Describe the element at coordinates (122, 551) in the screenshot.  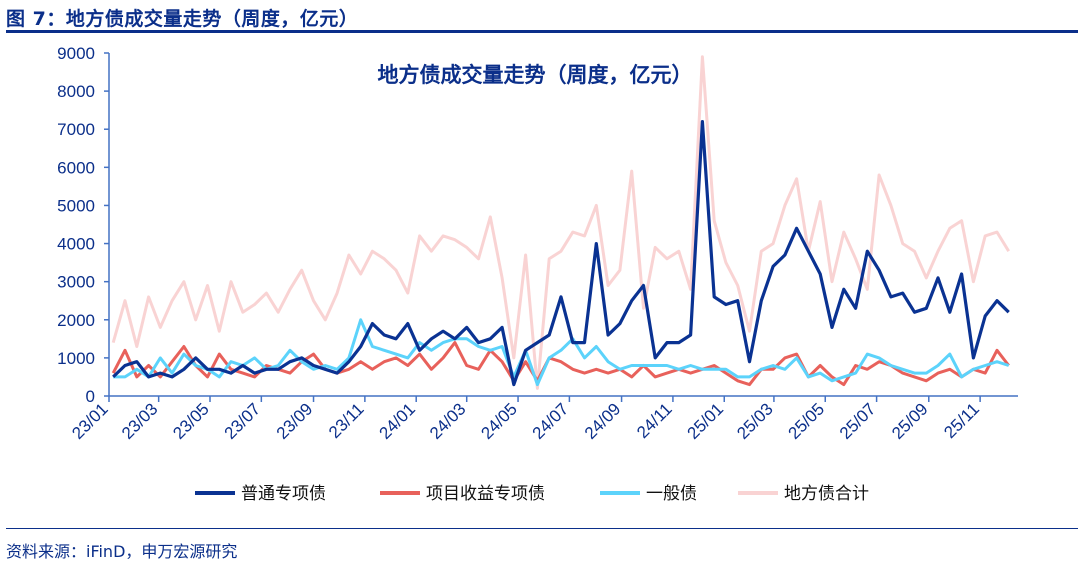
I see `source-note: 资料来源：iFinD，申万宏源研究` at that location.